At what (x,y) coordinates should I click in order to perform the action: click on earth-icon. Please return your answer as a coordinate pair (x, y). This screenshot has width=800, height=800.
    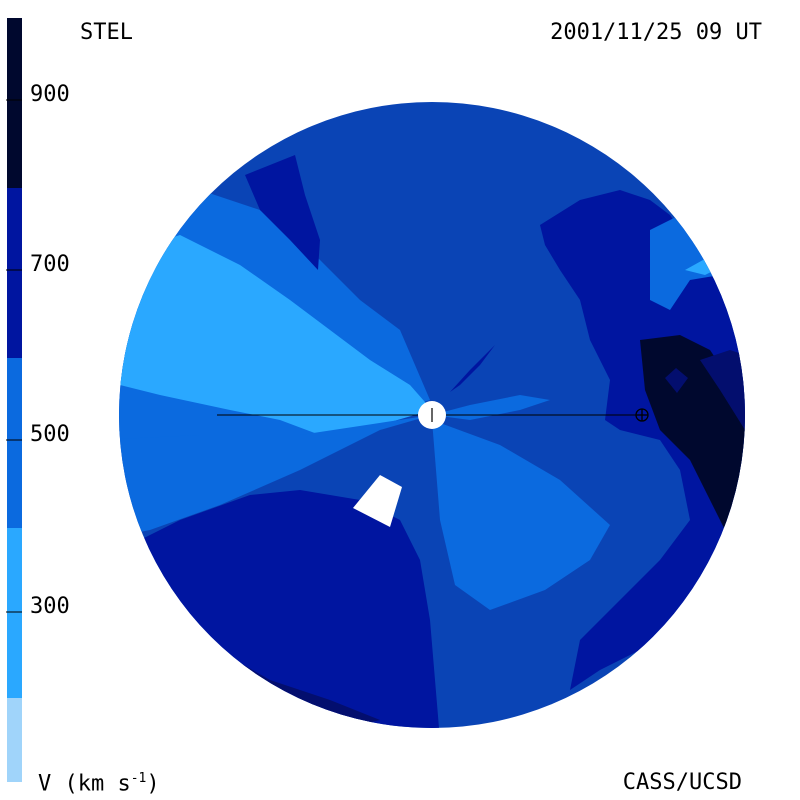
    Looking at the image, I should click on (642, 415).